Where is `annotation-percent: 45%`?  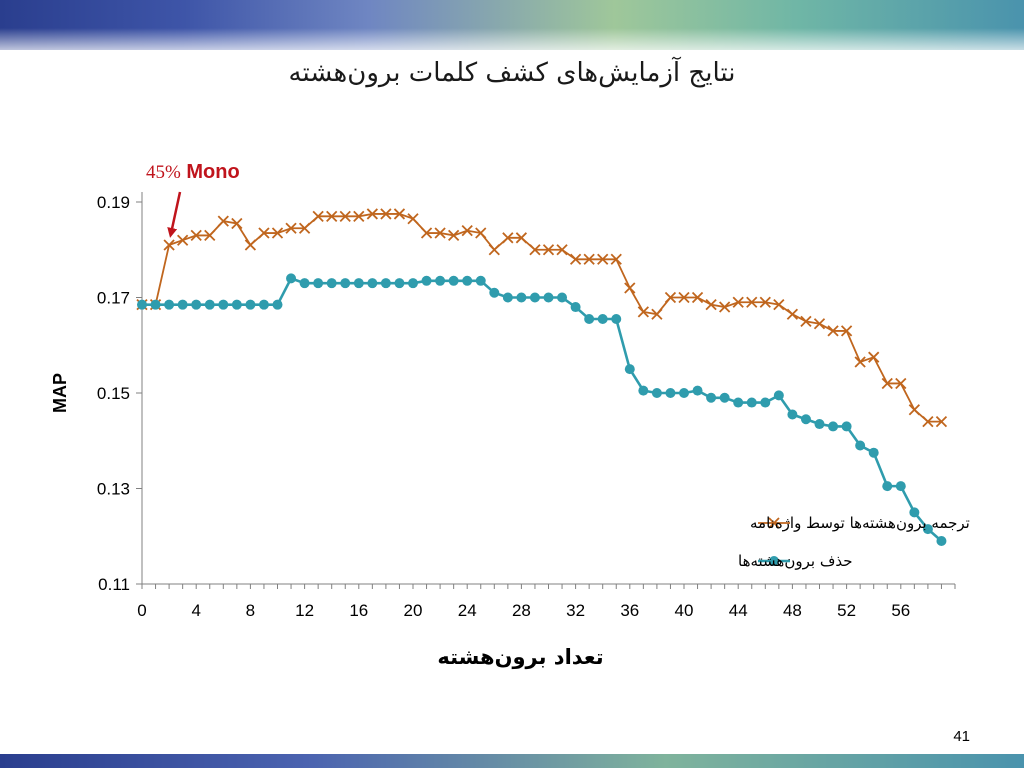 annotation-percent: 45% is located at coordinates (163, 172).